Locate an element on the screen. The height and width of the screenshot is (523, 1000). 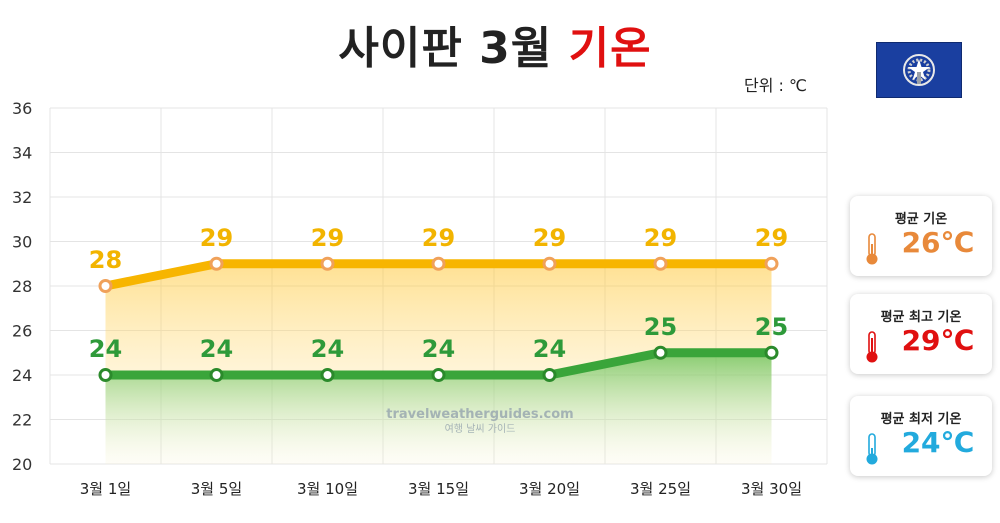
x-tick-label: 3월 15일 is located at coordinates (438, 489).